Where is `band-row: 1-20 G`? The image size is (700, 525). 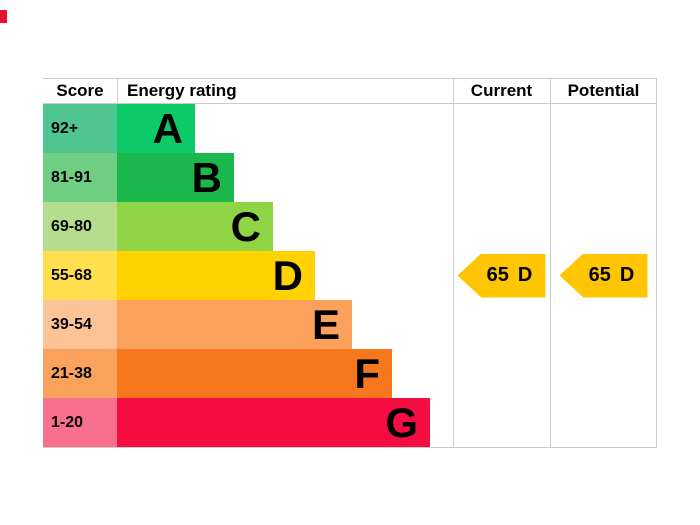
band-row: 1-20 G is located at coordinates (350, 422).